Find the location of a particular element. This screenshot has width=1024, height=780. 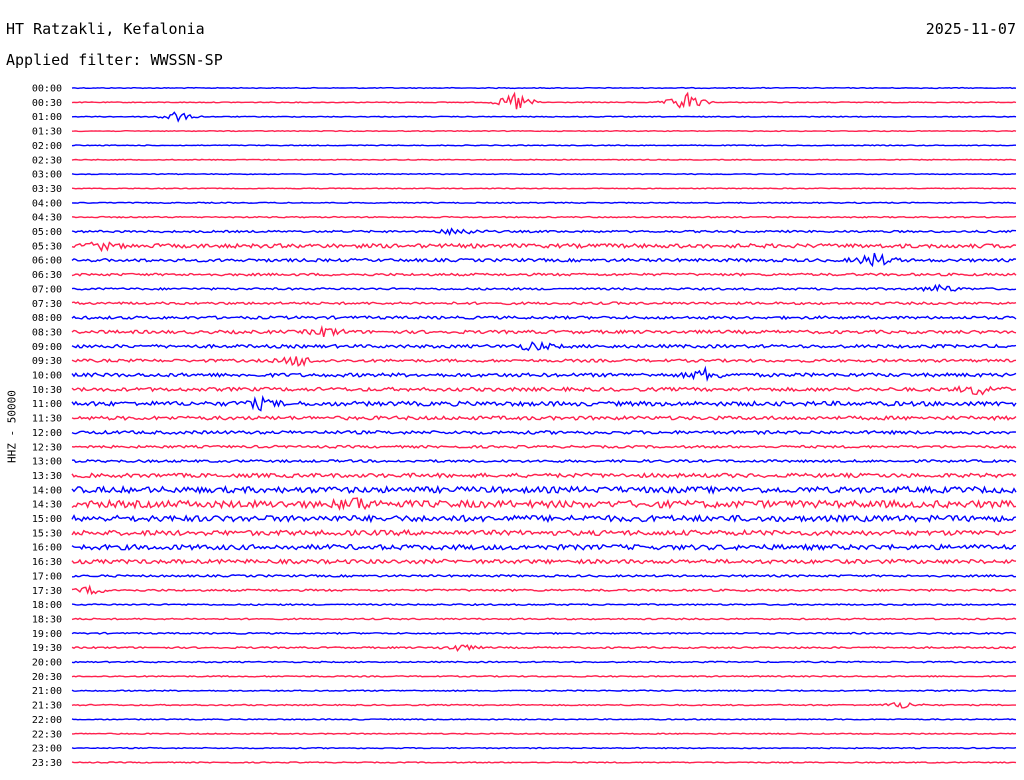

time-tick-0830: 08:30 is located at coordinates (47, 332).